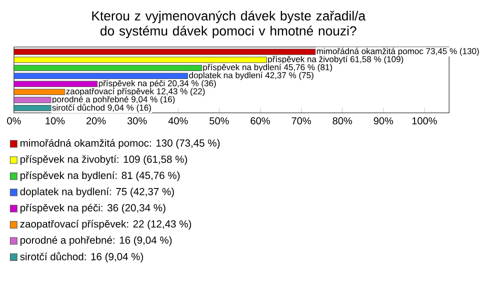 This screenshot has width=480, height=305. What do you see at coordinates (96, 241) in the screenshot?
I see `text: porodné a pohřebné: 16 (9,04 %)` at bounding box center [96, 241].